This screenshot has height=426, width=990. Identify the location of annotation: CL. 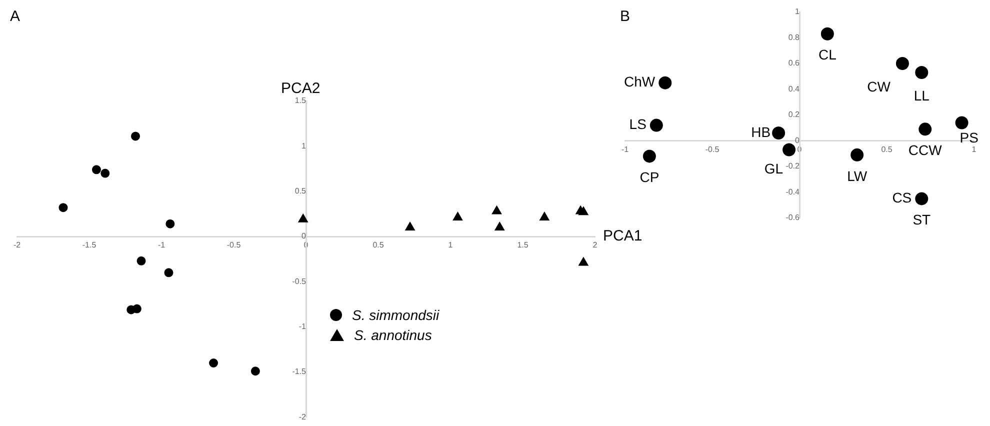
(827, 54).